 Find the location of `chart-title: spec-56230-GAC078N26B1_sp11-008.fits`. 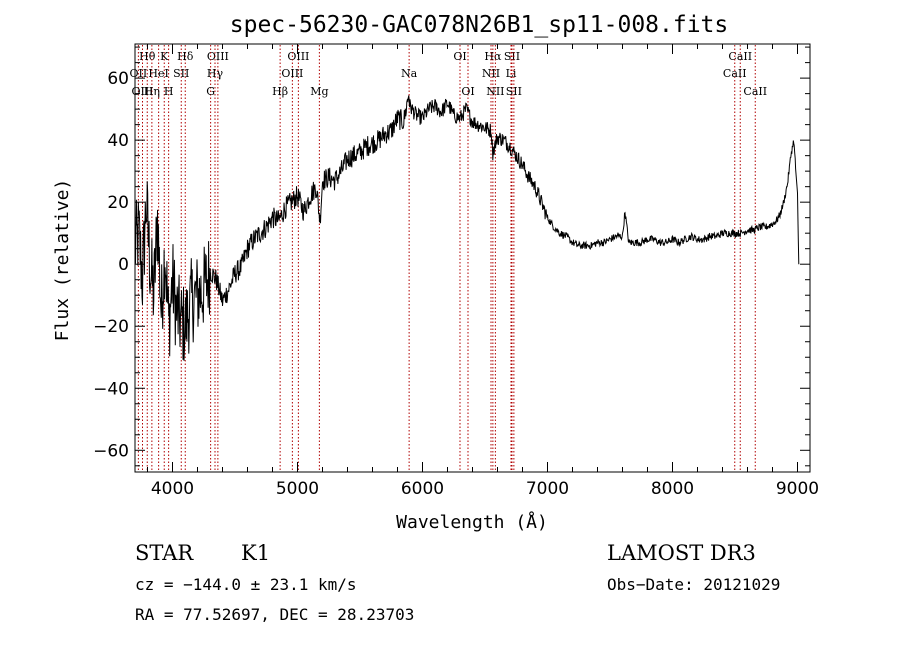

chart-title: spec-56230-GAC078N26B1_sp11-008.fits is located at coordinates (479, 25).